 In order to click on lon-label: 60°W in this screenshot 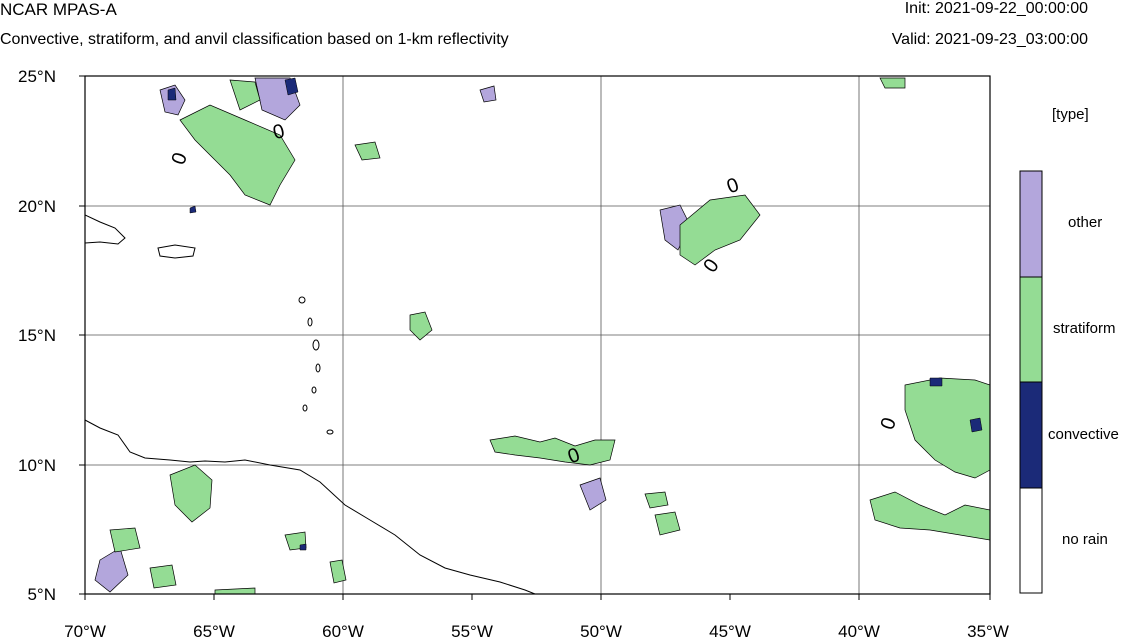, I will do `click(343, 631)`.